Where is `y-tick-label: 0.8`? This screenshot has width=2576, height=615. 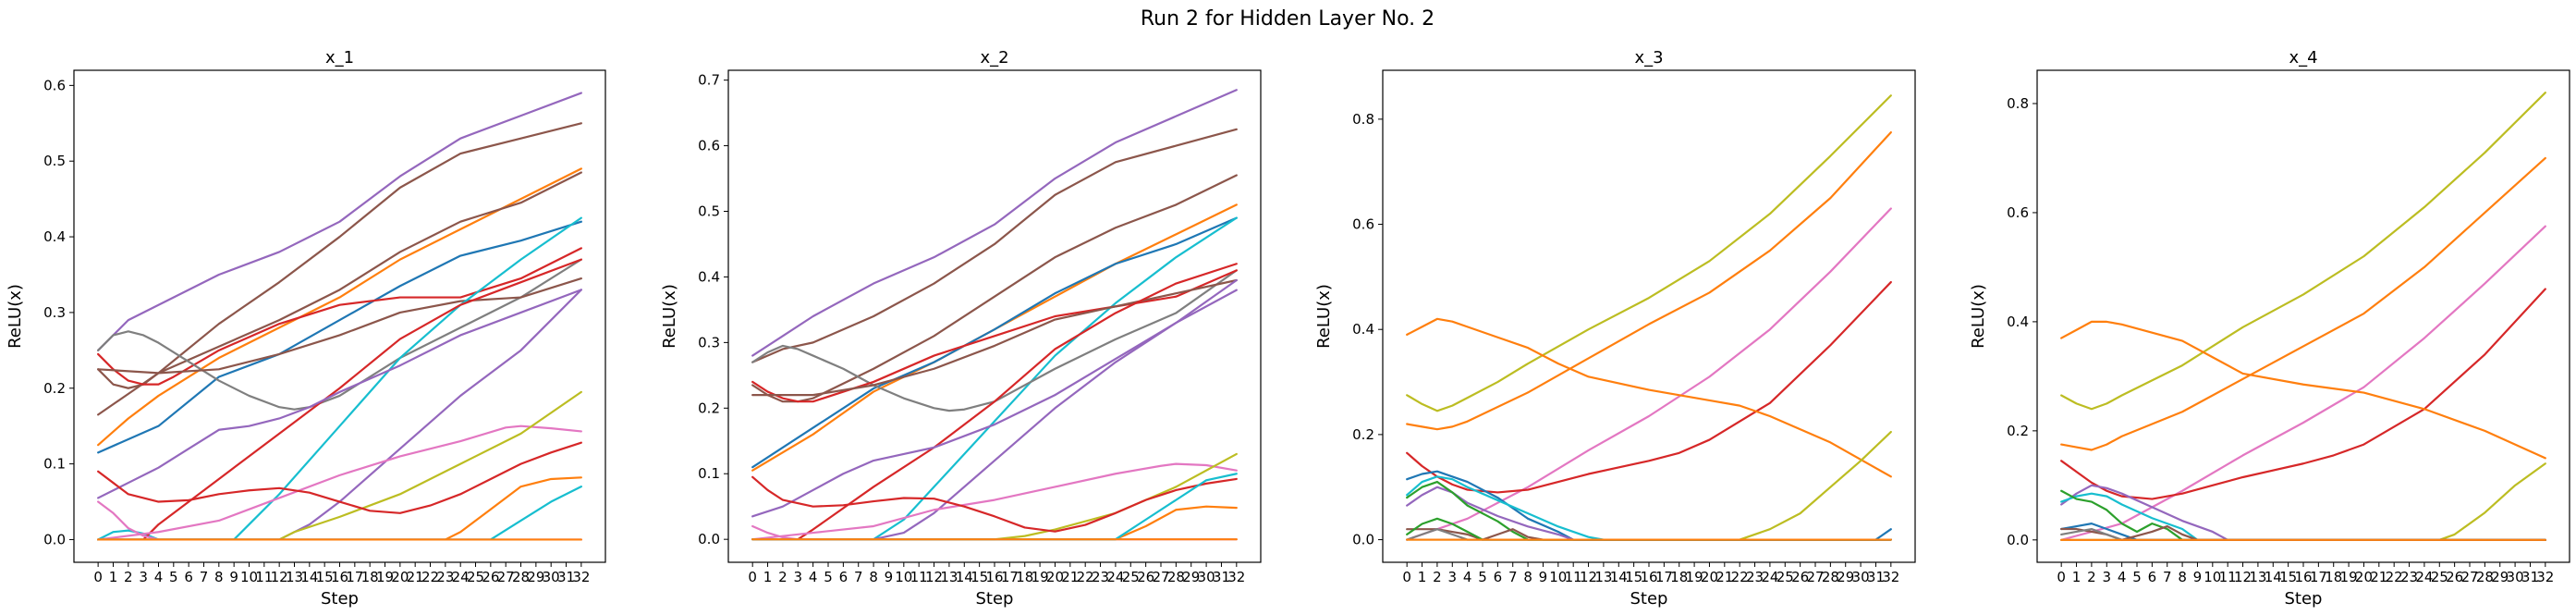
y-tick-label: 0.8 is located at coordinates (1363, 119).